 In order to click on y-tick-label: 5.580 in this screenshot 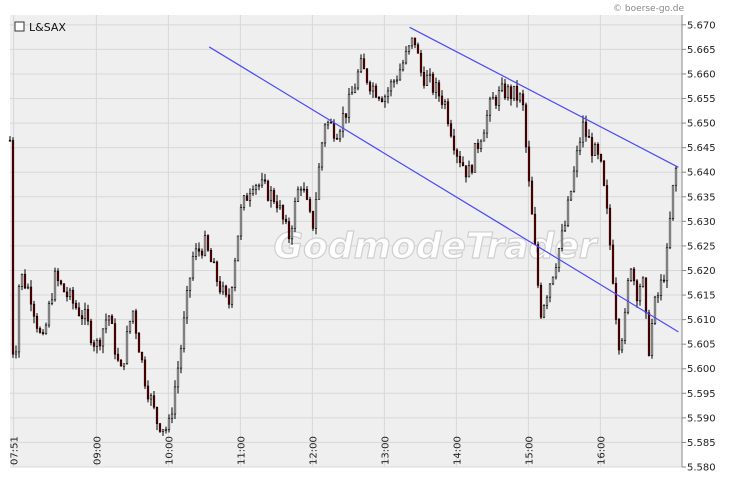, I will do `click(701, 468)`.